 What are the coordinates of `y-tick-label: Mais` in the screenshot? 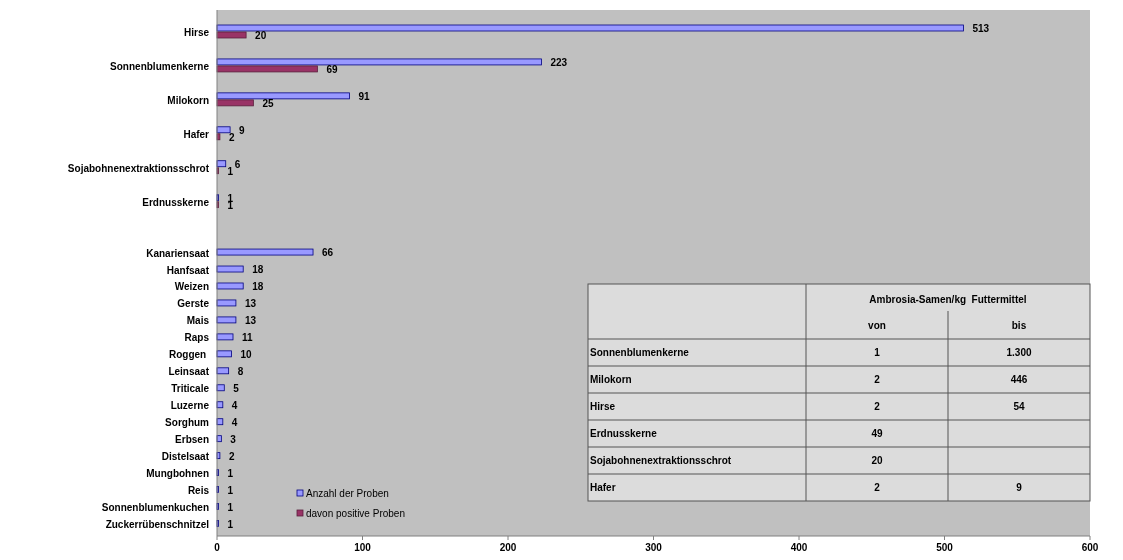 It's located at (198, 321).